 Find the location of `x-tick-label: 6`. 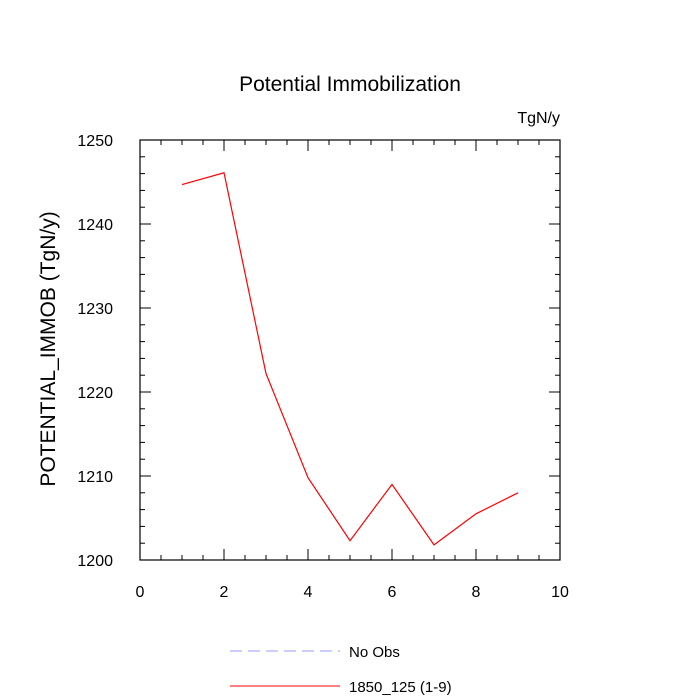

x-tick-label: 6 is located at coordinates (392, 592).